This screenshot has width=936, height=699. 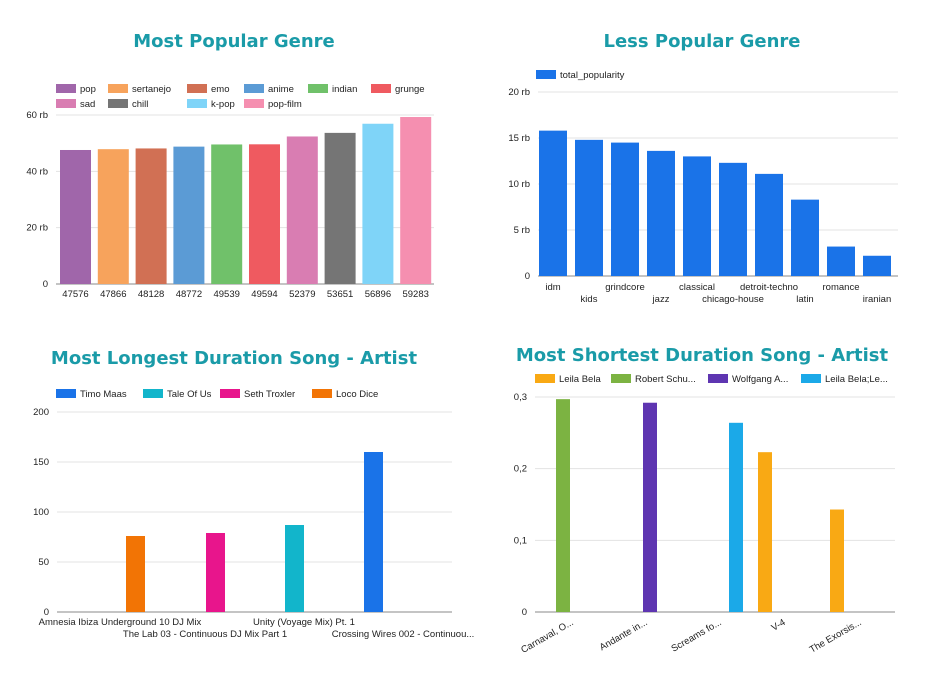 I want to click on legend-label: sertanejo, so click(x=151, y=89).